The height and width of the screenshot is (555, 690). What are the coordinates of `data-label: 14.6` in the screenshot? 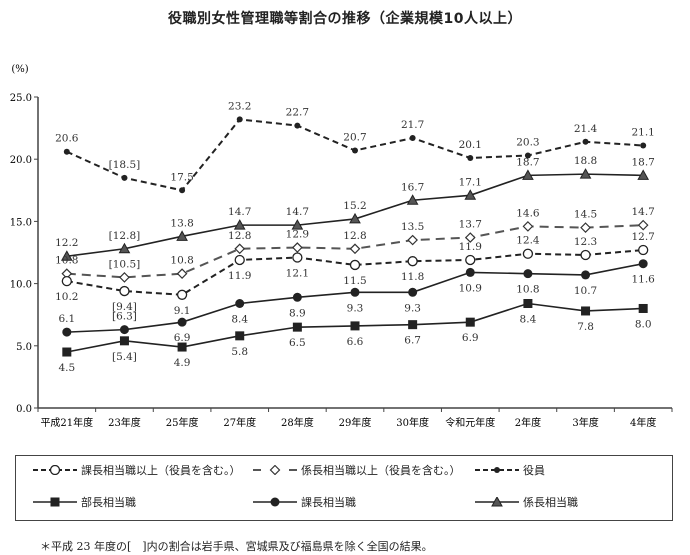 It's located at (528, 213).